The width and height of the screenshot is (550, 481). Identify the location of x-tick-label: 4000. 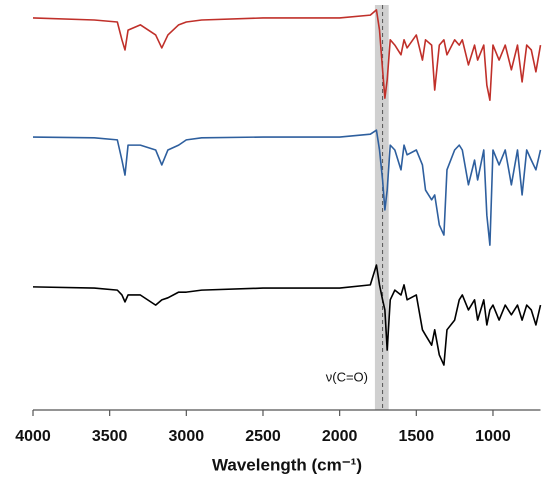
(33, 436).